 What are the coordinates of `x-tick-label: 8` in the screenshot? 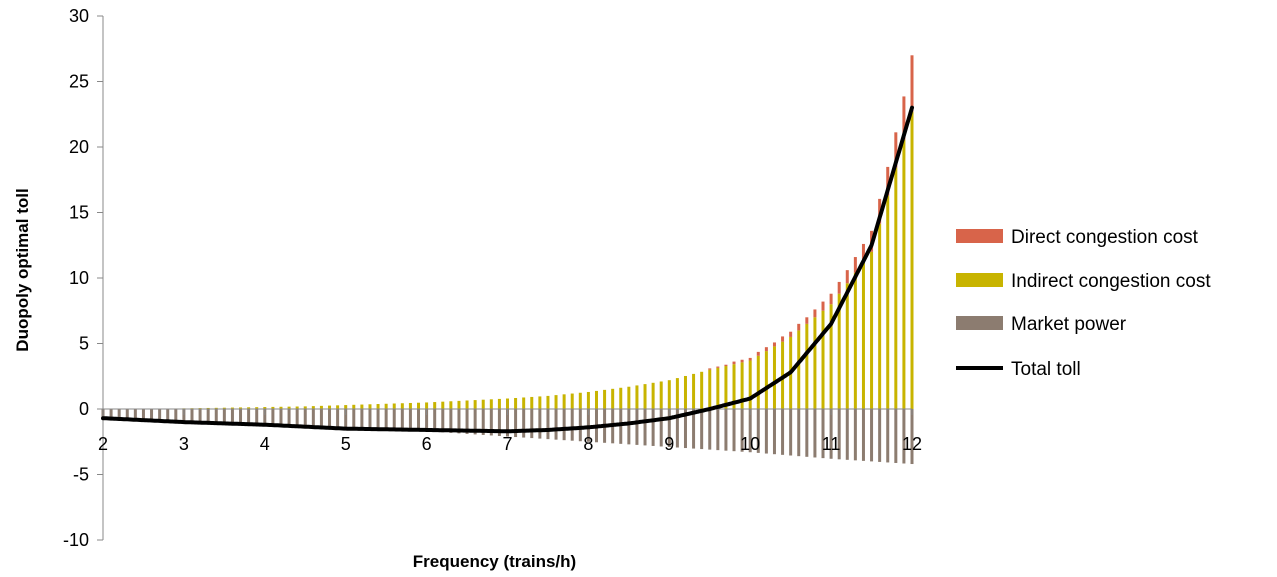 It's located at (588, 444).